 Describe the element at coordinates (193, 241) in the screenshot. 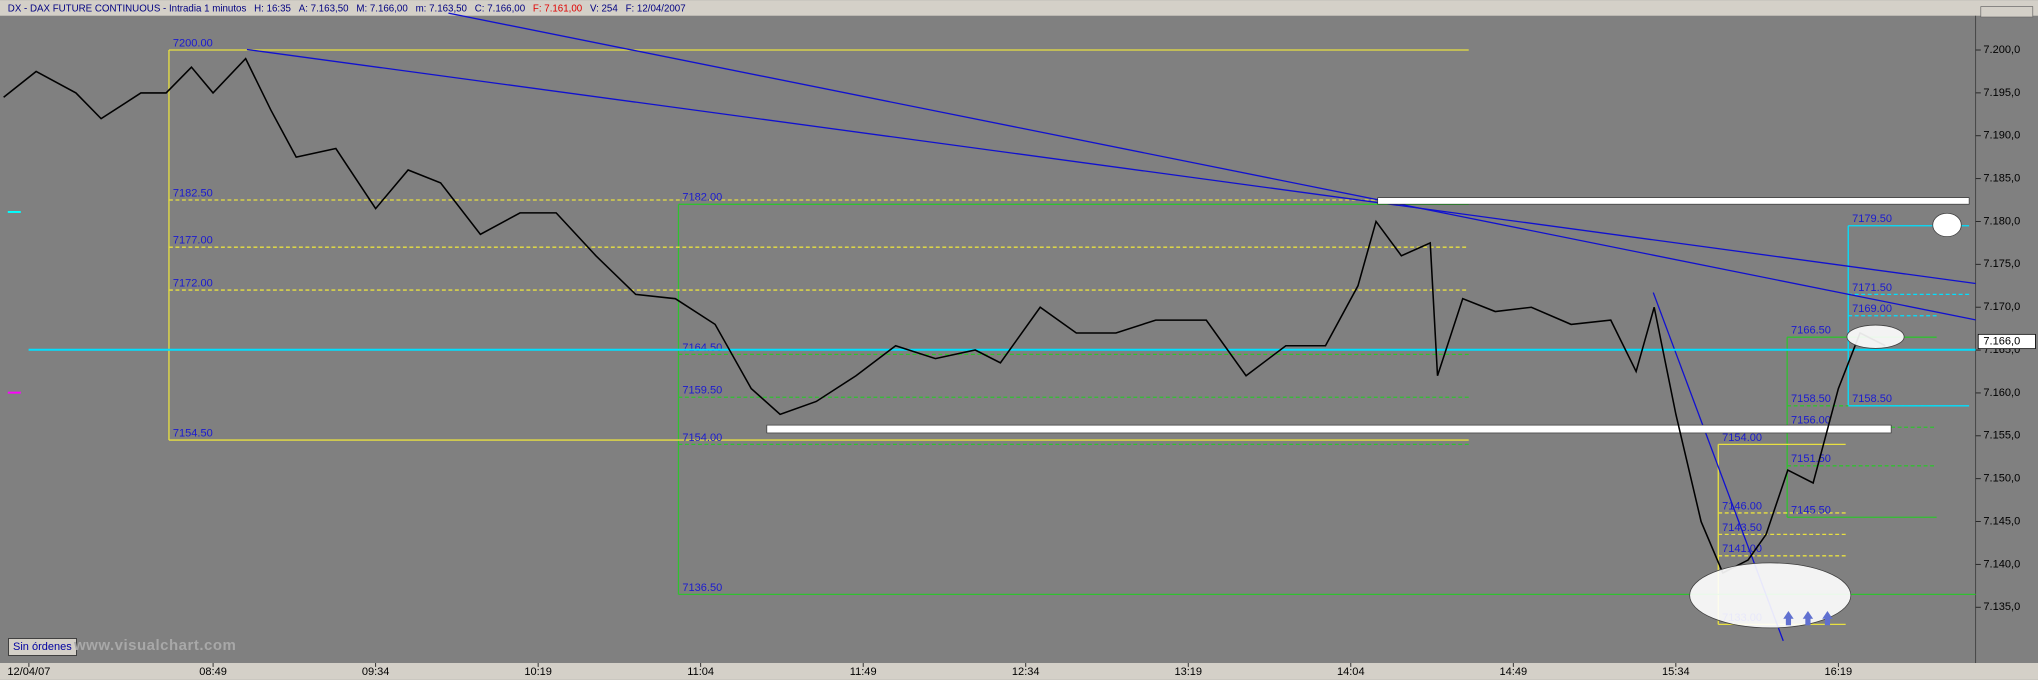

I see `level-label: 7177.00` at that location.